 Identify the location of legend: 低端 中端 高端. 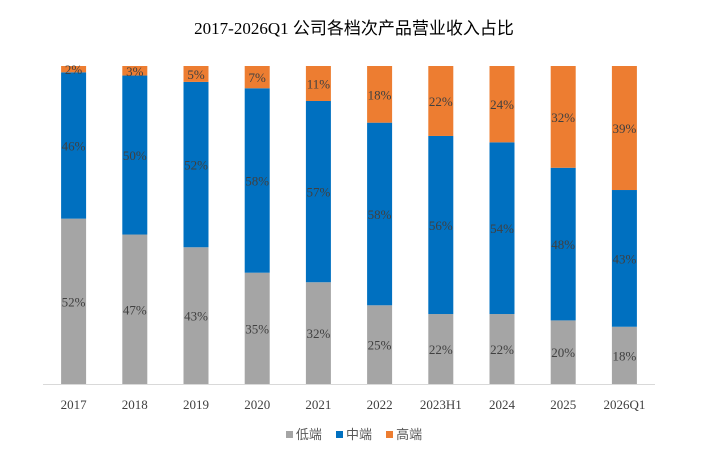
(354, 433).